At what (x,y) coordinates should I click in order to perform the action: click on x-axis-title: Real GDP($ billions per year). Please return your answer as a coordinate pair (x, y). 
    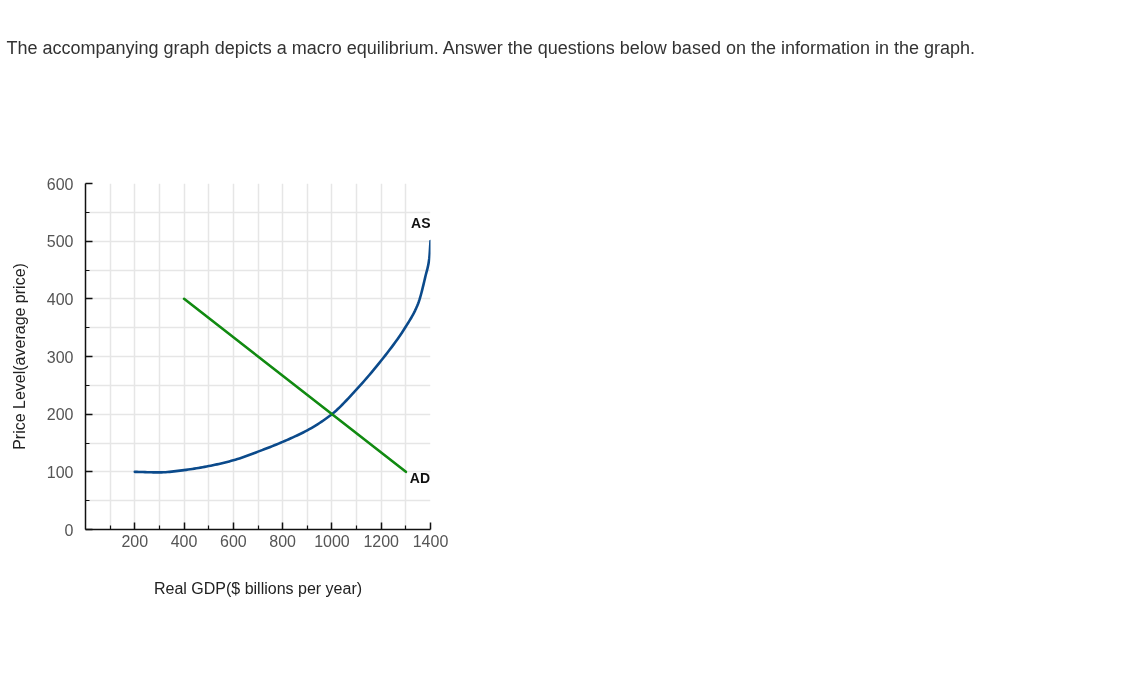
    Looking at the image, I should click on (258, 588).